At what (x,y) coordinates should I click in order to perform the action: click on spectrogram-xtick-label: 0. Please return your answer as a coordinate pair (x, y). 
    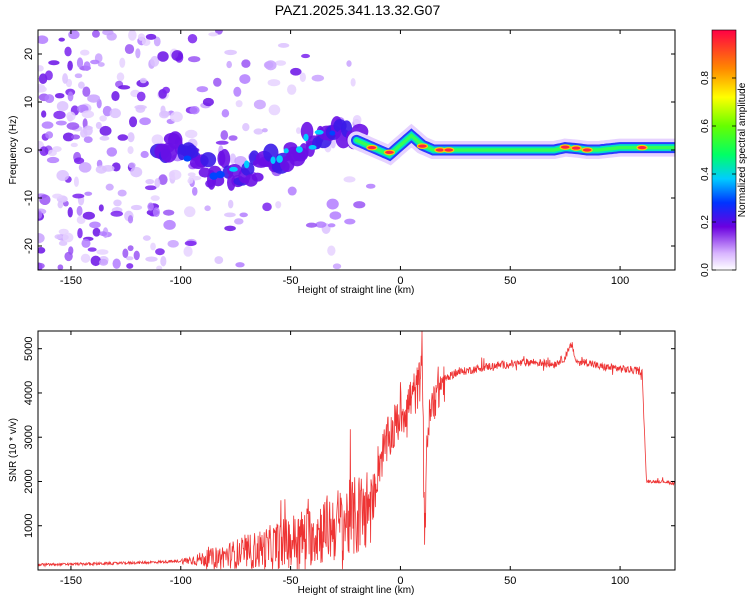
    Looking at the image, I should click on (400, 281).